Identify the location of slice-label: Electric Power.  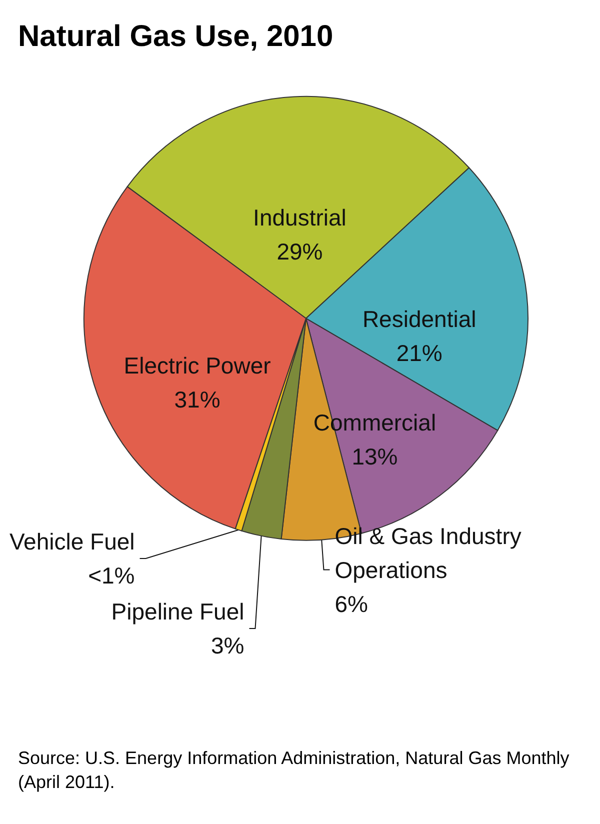
(198, 365).